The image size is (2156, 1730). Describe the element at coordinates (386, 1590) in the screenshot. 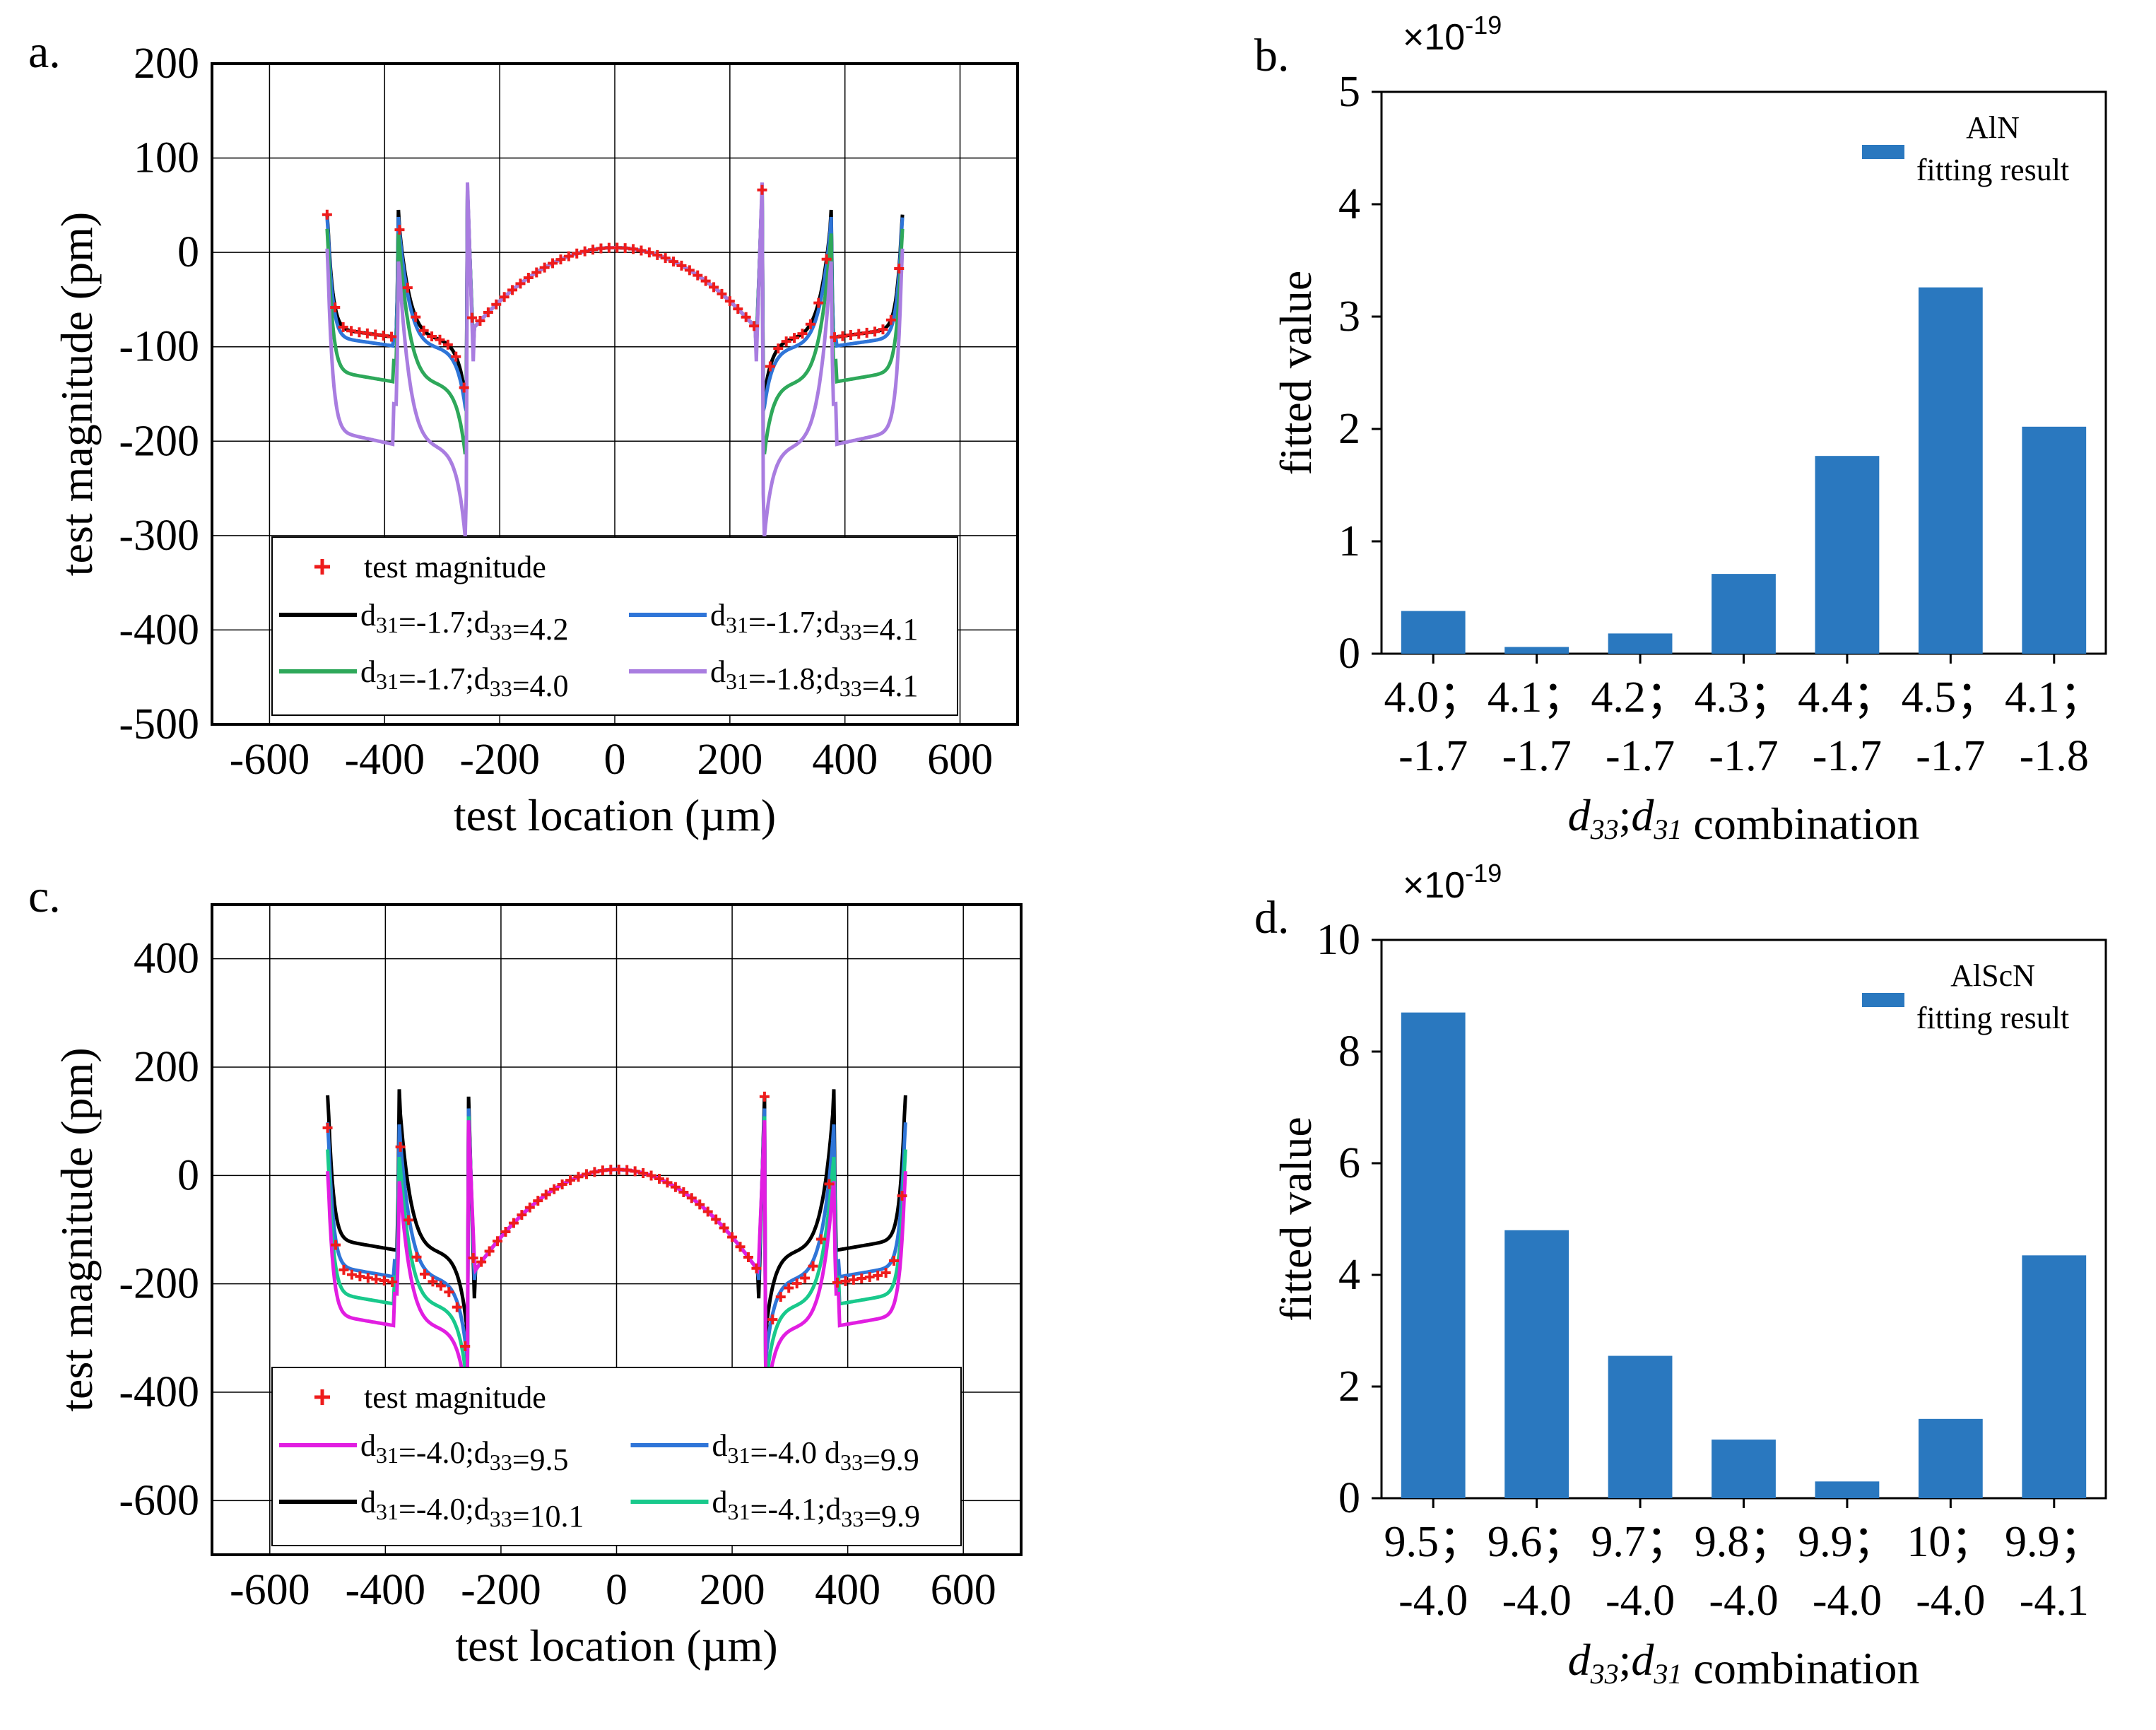

I see `x-tick-label: -400` at that location.